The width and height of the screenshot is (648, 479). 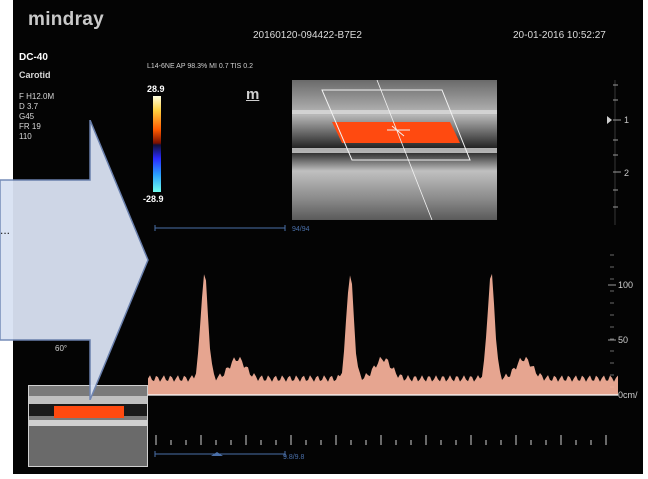 What do you see at coordinates (220, 228) in the screenshot?
I see `frame-slider` at bounding box center [220, 228].